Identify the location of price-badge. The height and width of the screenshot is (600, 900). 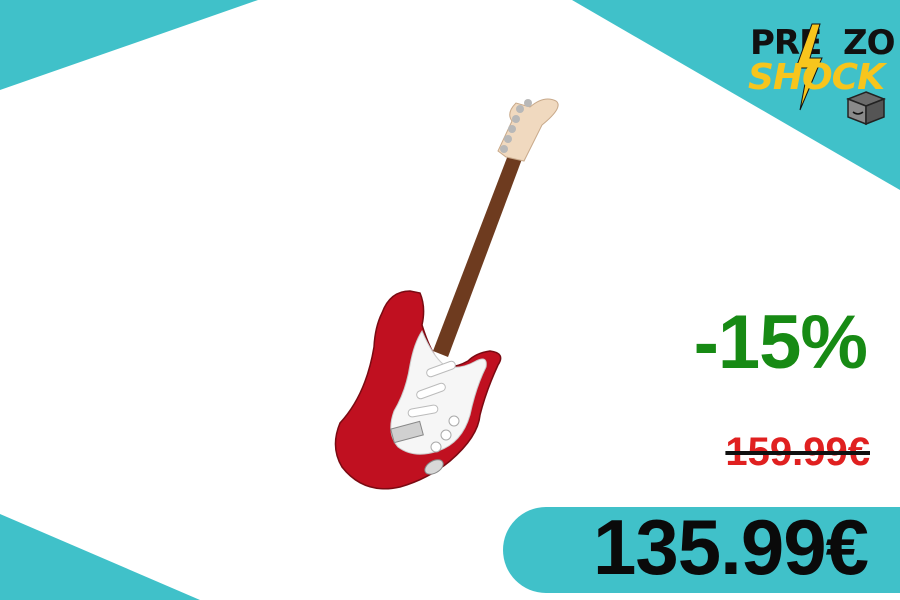
(701, 550).